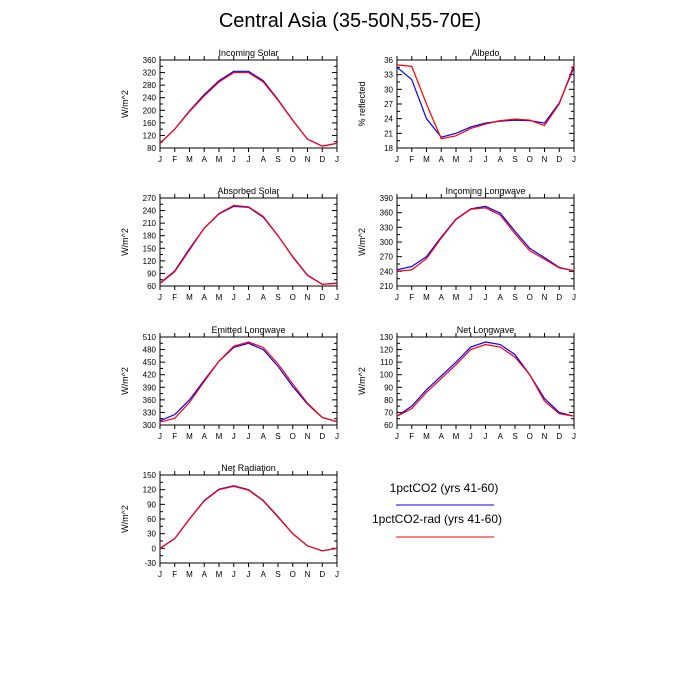 Image resolution: width=700 pixels, height=700 pixels. What do you see at coordinates (388, 119) in the screenshot?
I see `y-tick-label: 24` at bounding box center [388, 119].